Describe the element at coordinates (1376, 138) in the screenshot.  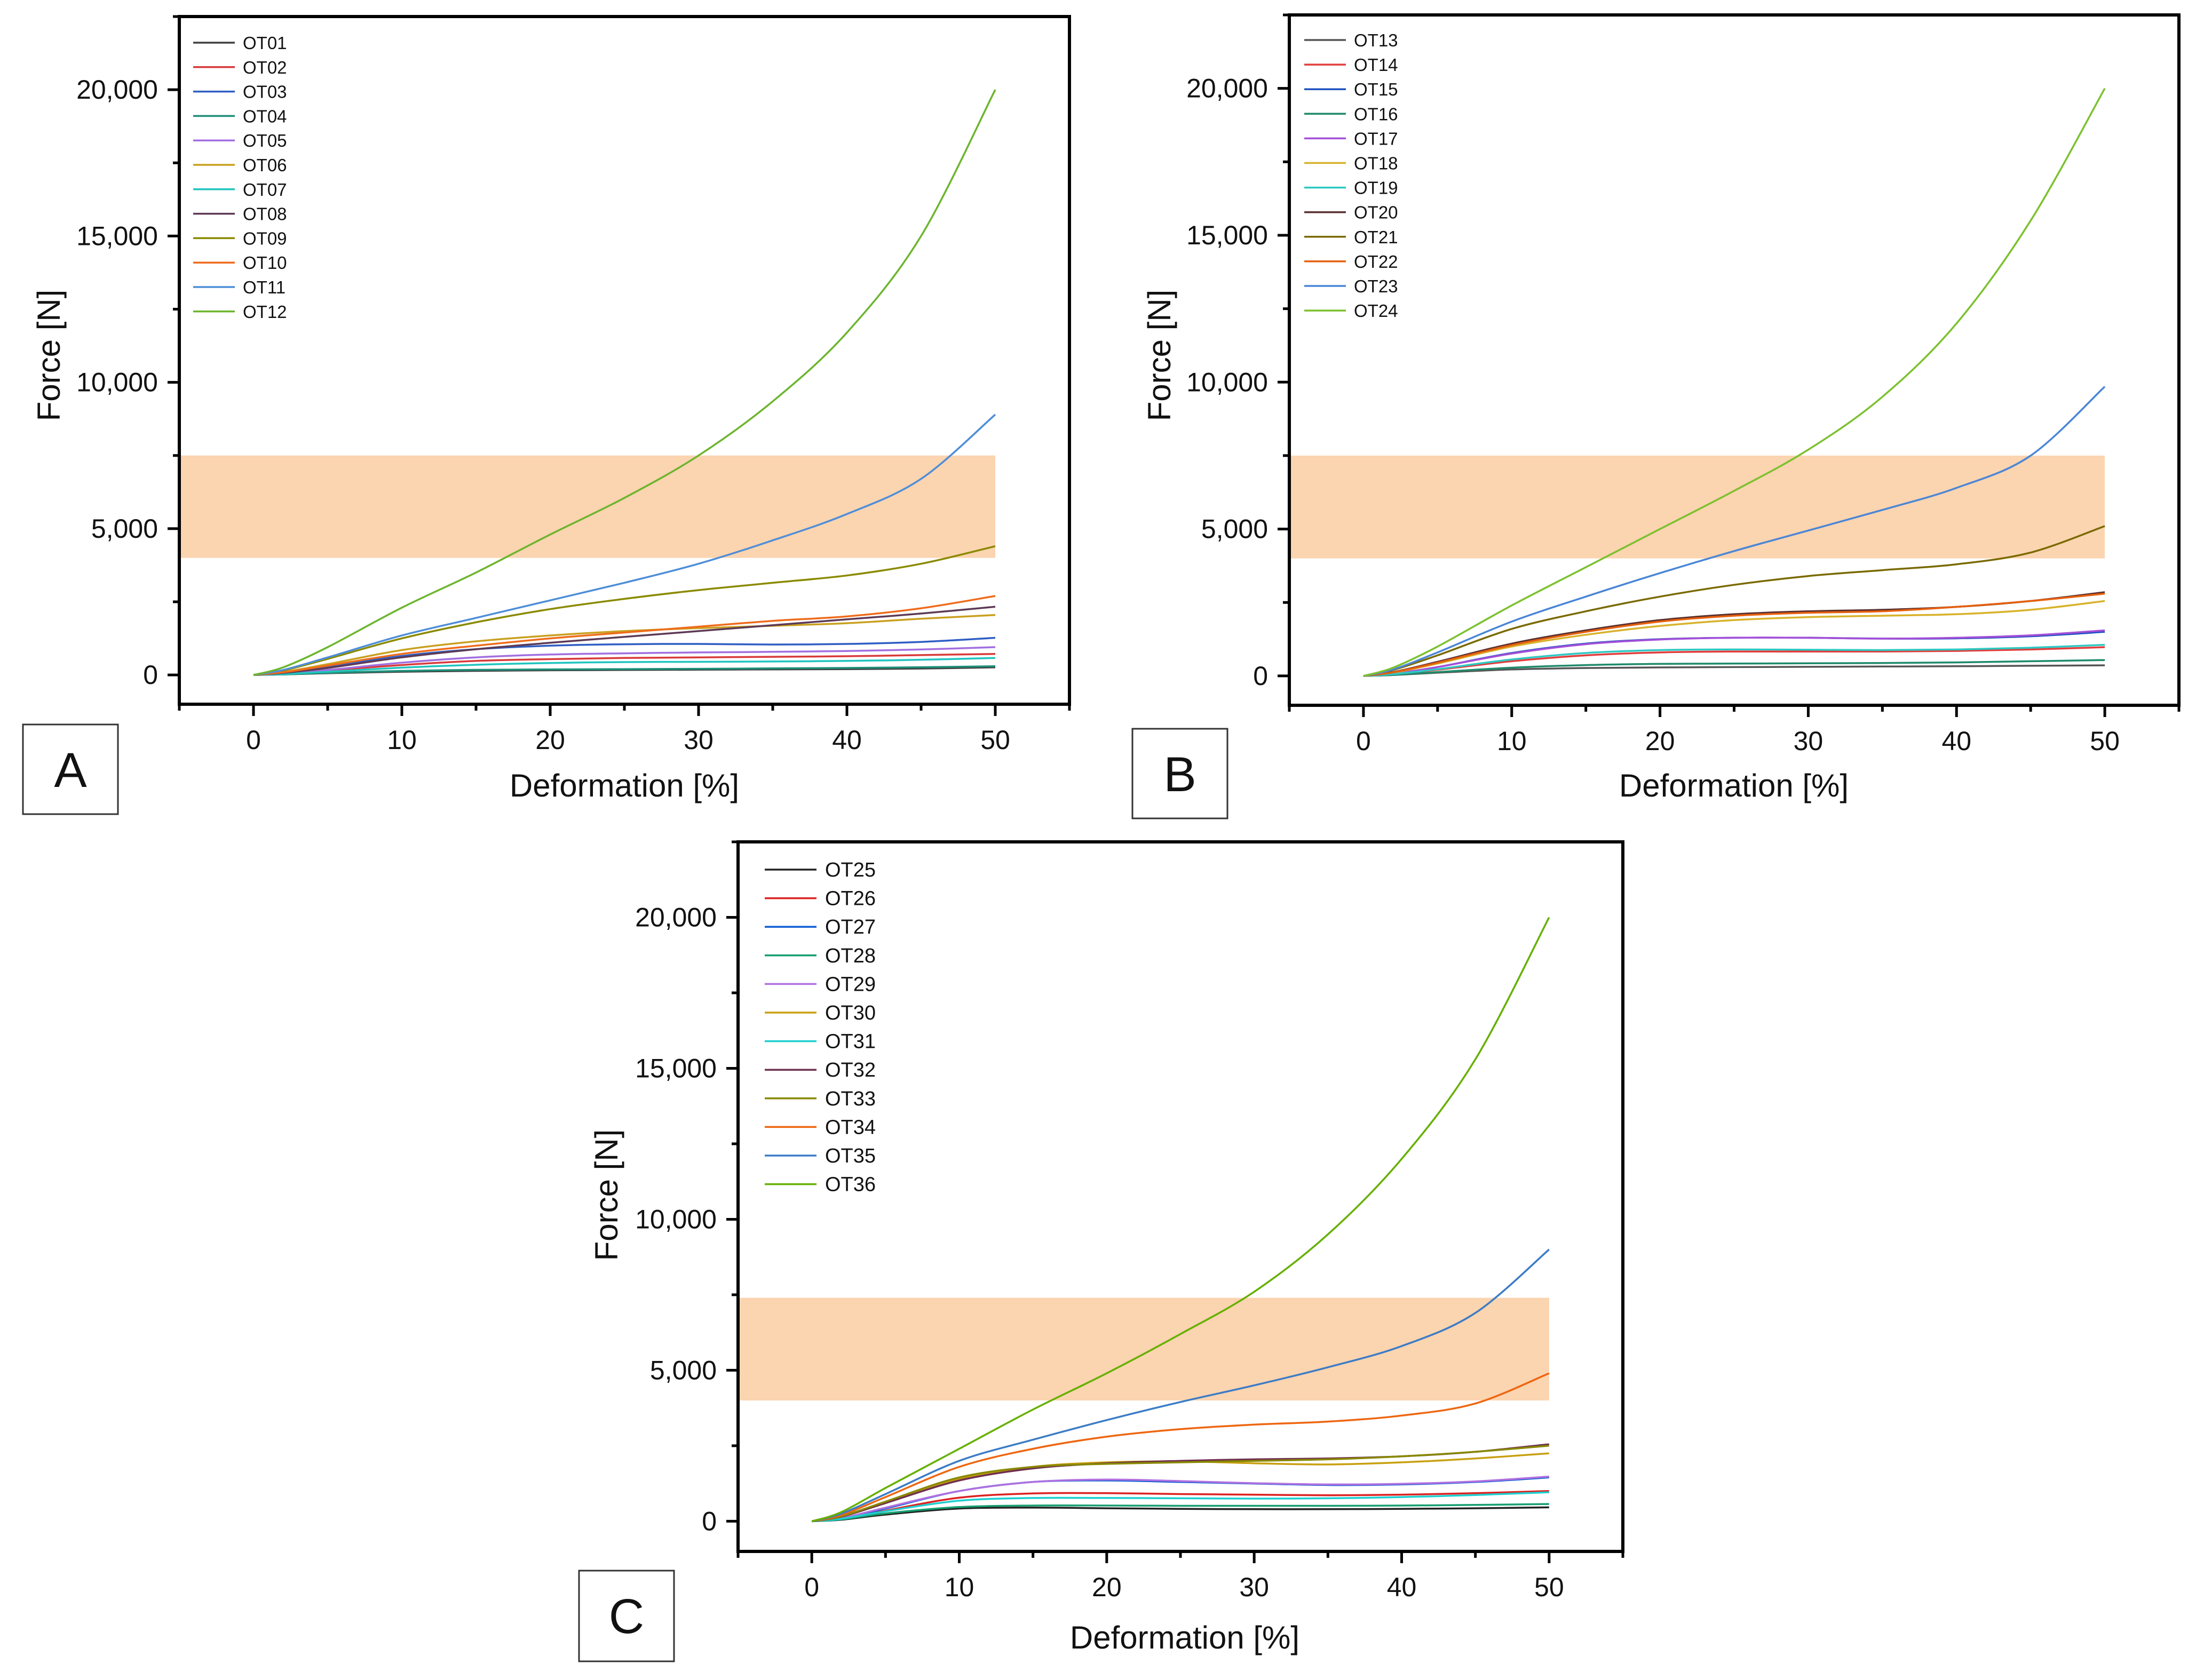
I see `legend-label: OT17` at that location.